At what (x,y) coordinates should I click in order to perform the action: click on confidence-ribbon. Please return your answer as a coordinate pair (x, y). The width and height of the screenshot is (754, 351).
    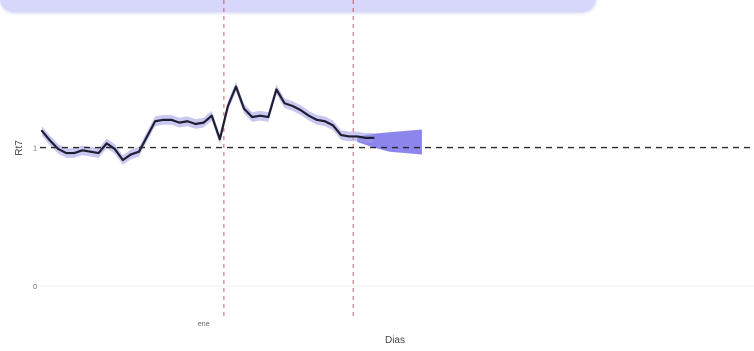
    Looking at the image, I should click on (208, 123).